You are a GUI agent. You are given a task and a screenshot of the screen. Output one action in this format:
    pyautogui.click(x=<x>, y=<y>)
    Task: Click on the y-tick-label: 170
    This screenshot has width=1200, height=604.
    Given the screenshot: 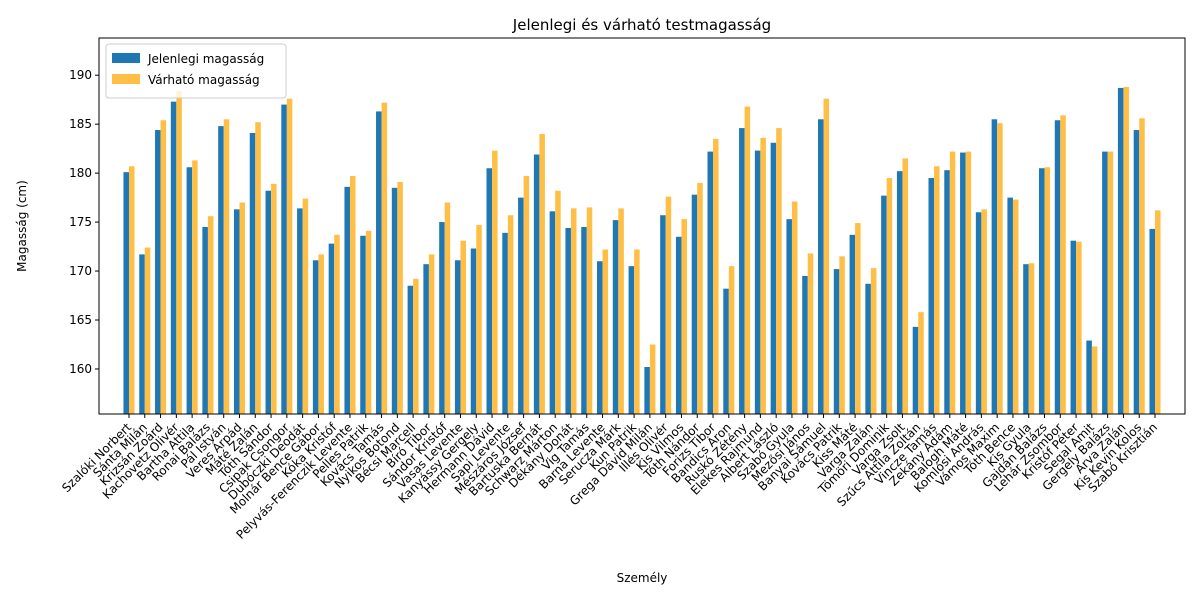 What is the action you would take?
    pyautogui.click(x=80, y=271)
    